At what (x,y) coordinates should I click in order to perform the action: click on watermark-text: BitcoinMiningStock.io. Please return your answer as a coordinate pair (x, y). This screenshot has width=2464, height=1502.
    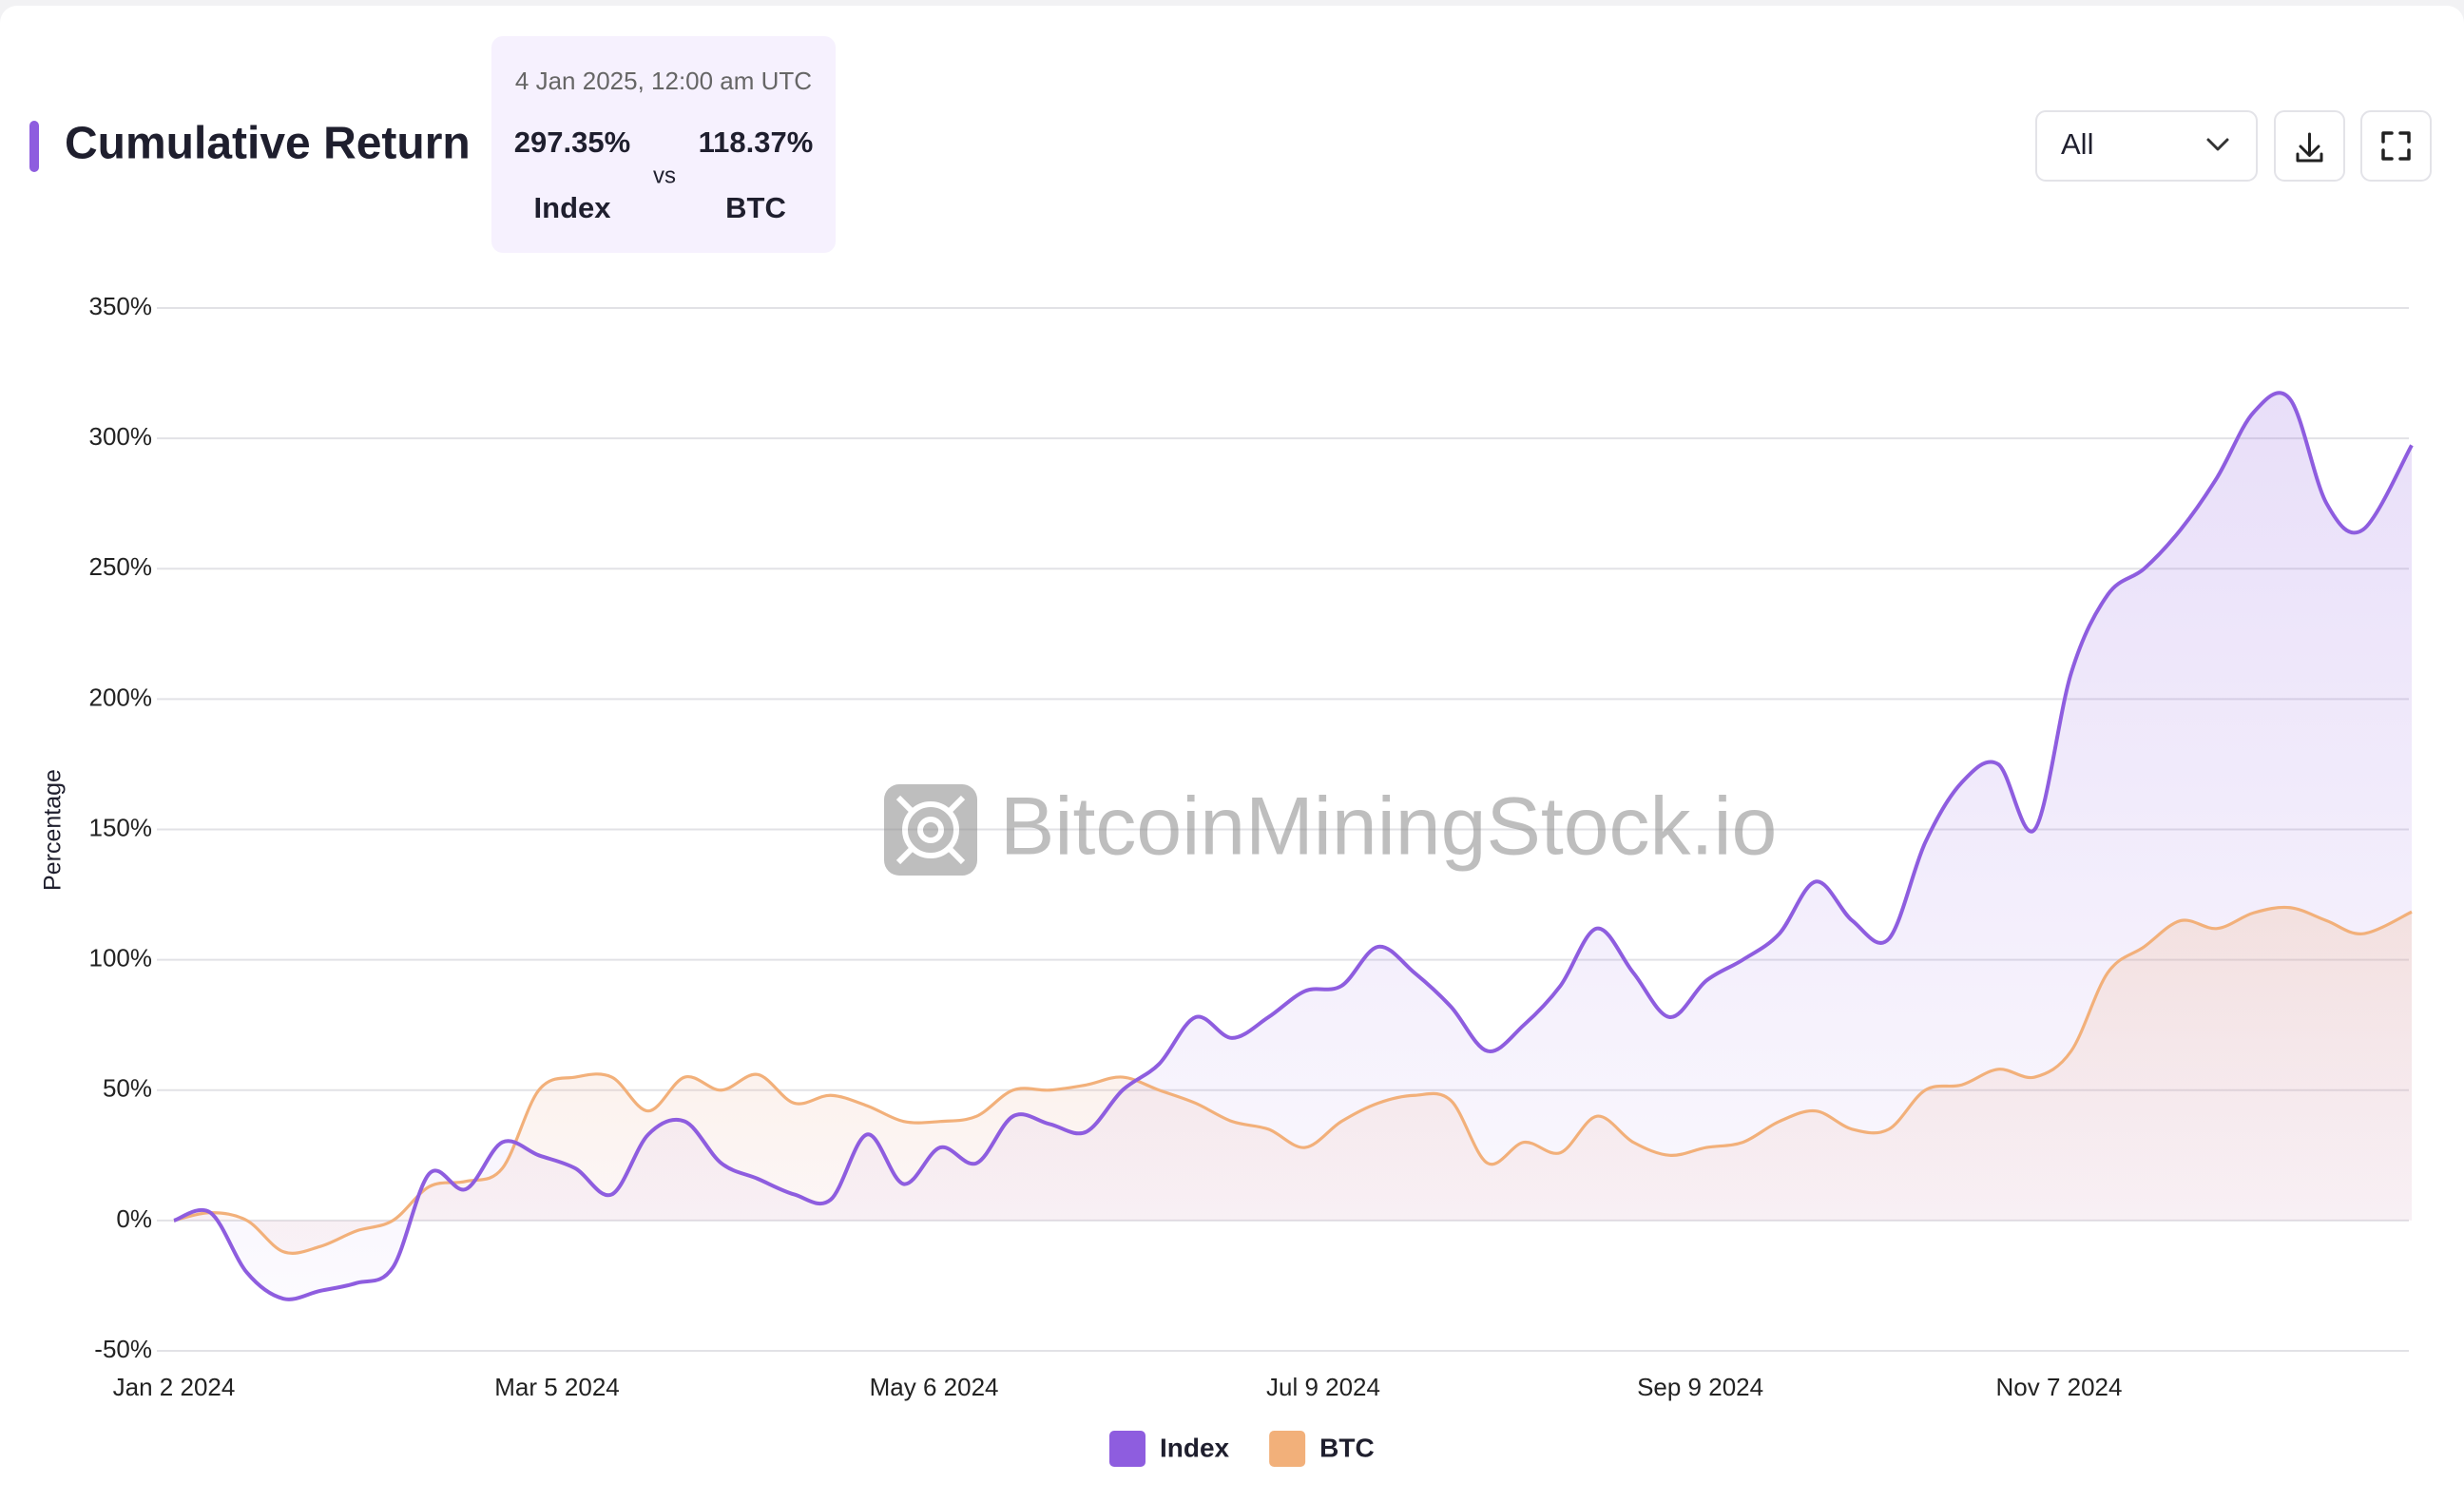
    Looking at the image, I should click on (1388, 827).